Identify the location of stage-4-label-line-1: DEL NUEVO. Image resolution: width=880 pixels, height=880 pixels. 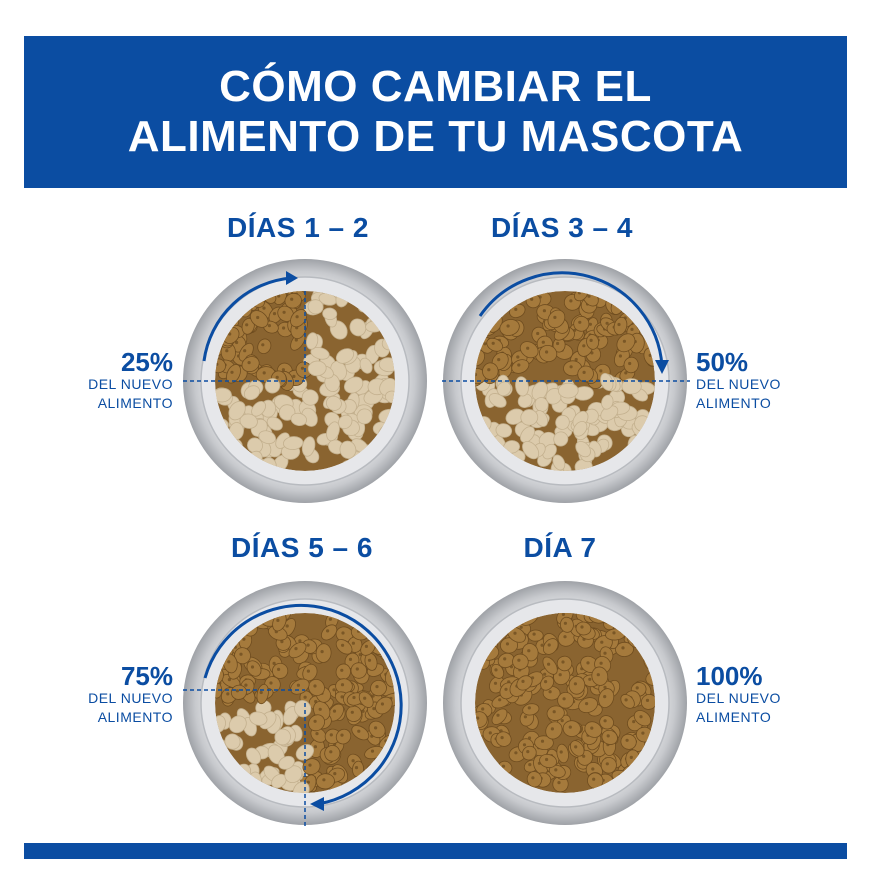
(738, 698).